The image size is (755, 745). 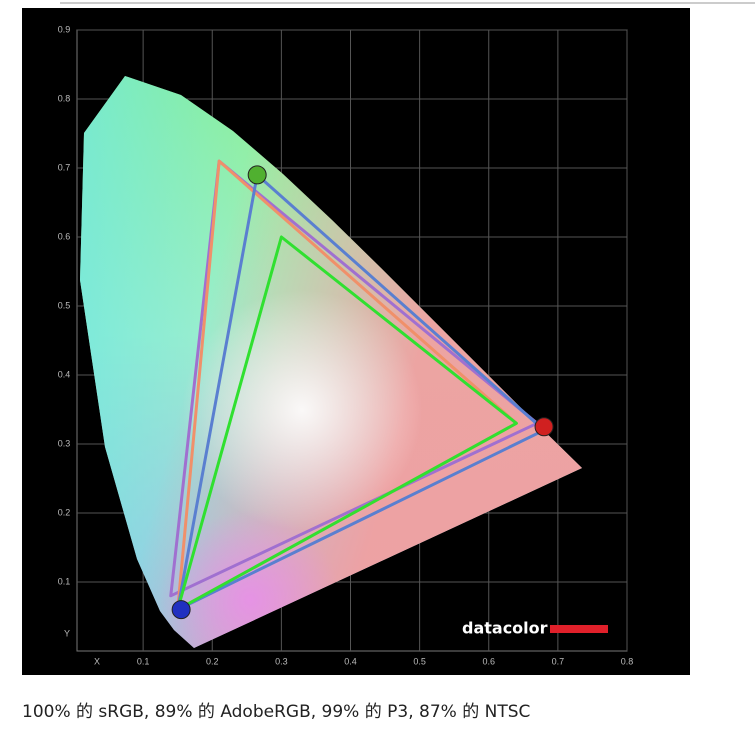 What do you see at coordinates (64, 581) in the screenshot?
I see `y-tick-label: 0.1` at bounding box center [64, 581].